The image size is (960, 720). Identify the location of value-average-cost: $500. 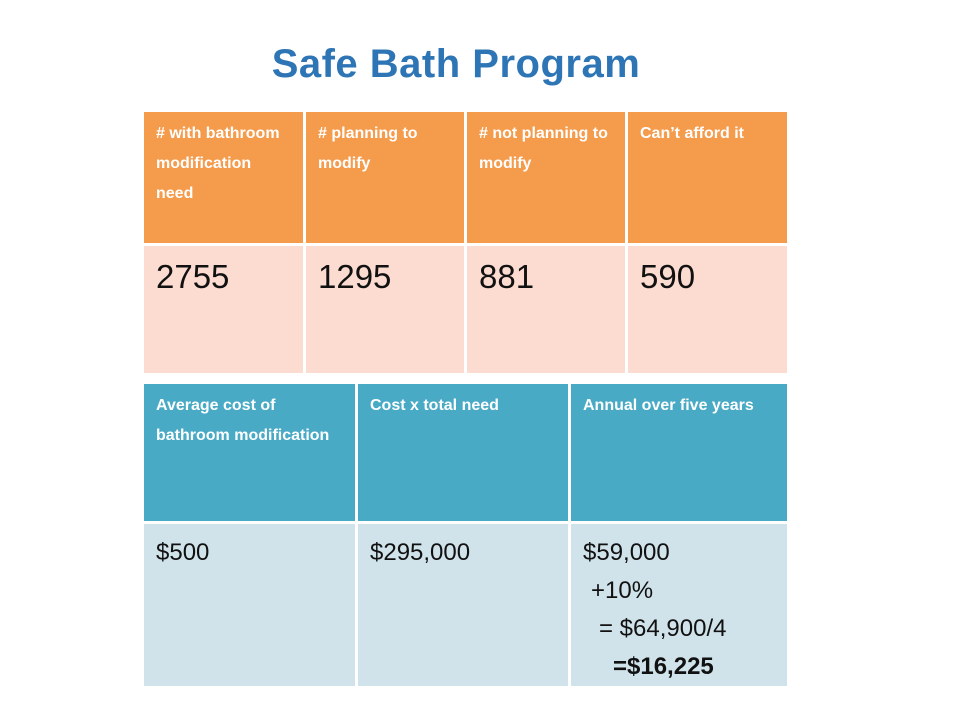
(249, 605).